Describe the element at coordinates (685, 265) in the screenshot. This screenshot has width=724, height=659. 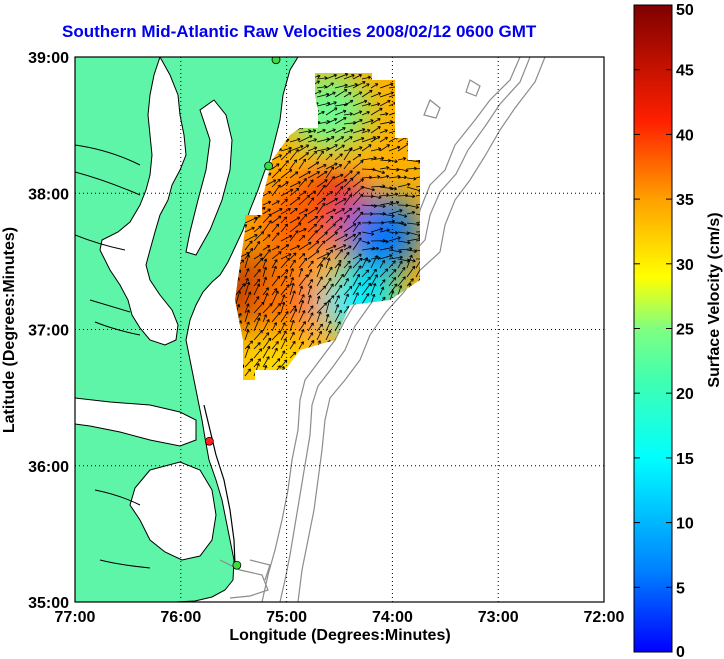
I see `colorbar-tick-label: 30` at that location.